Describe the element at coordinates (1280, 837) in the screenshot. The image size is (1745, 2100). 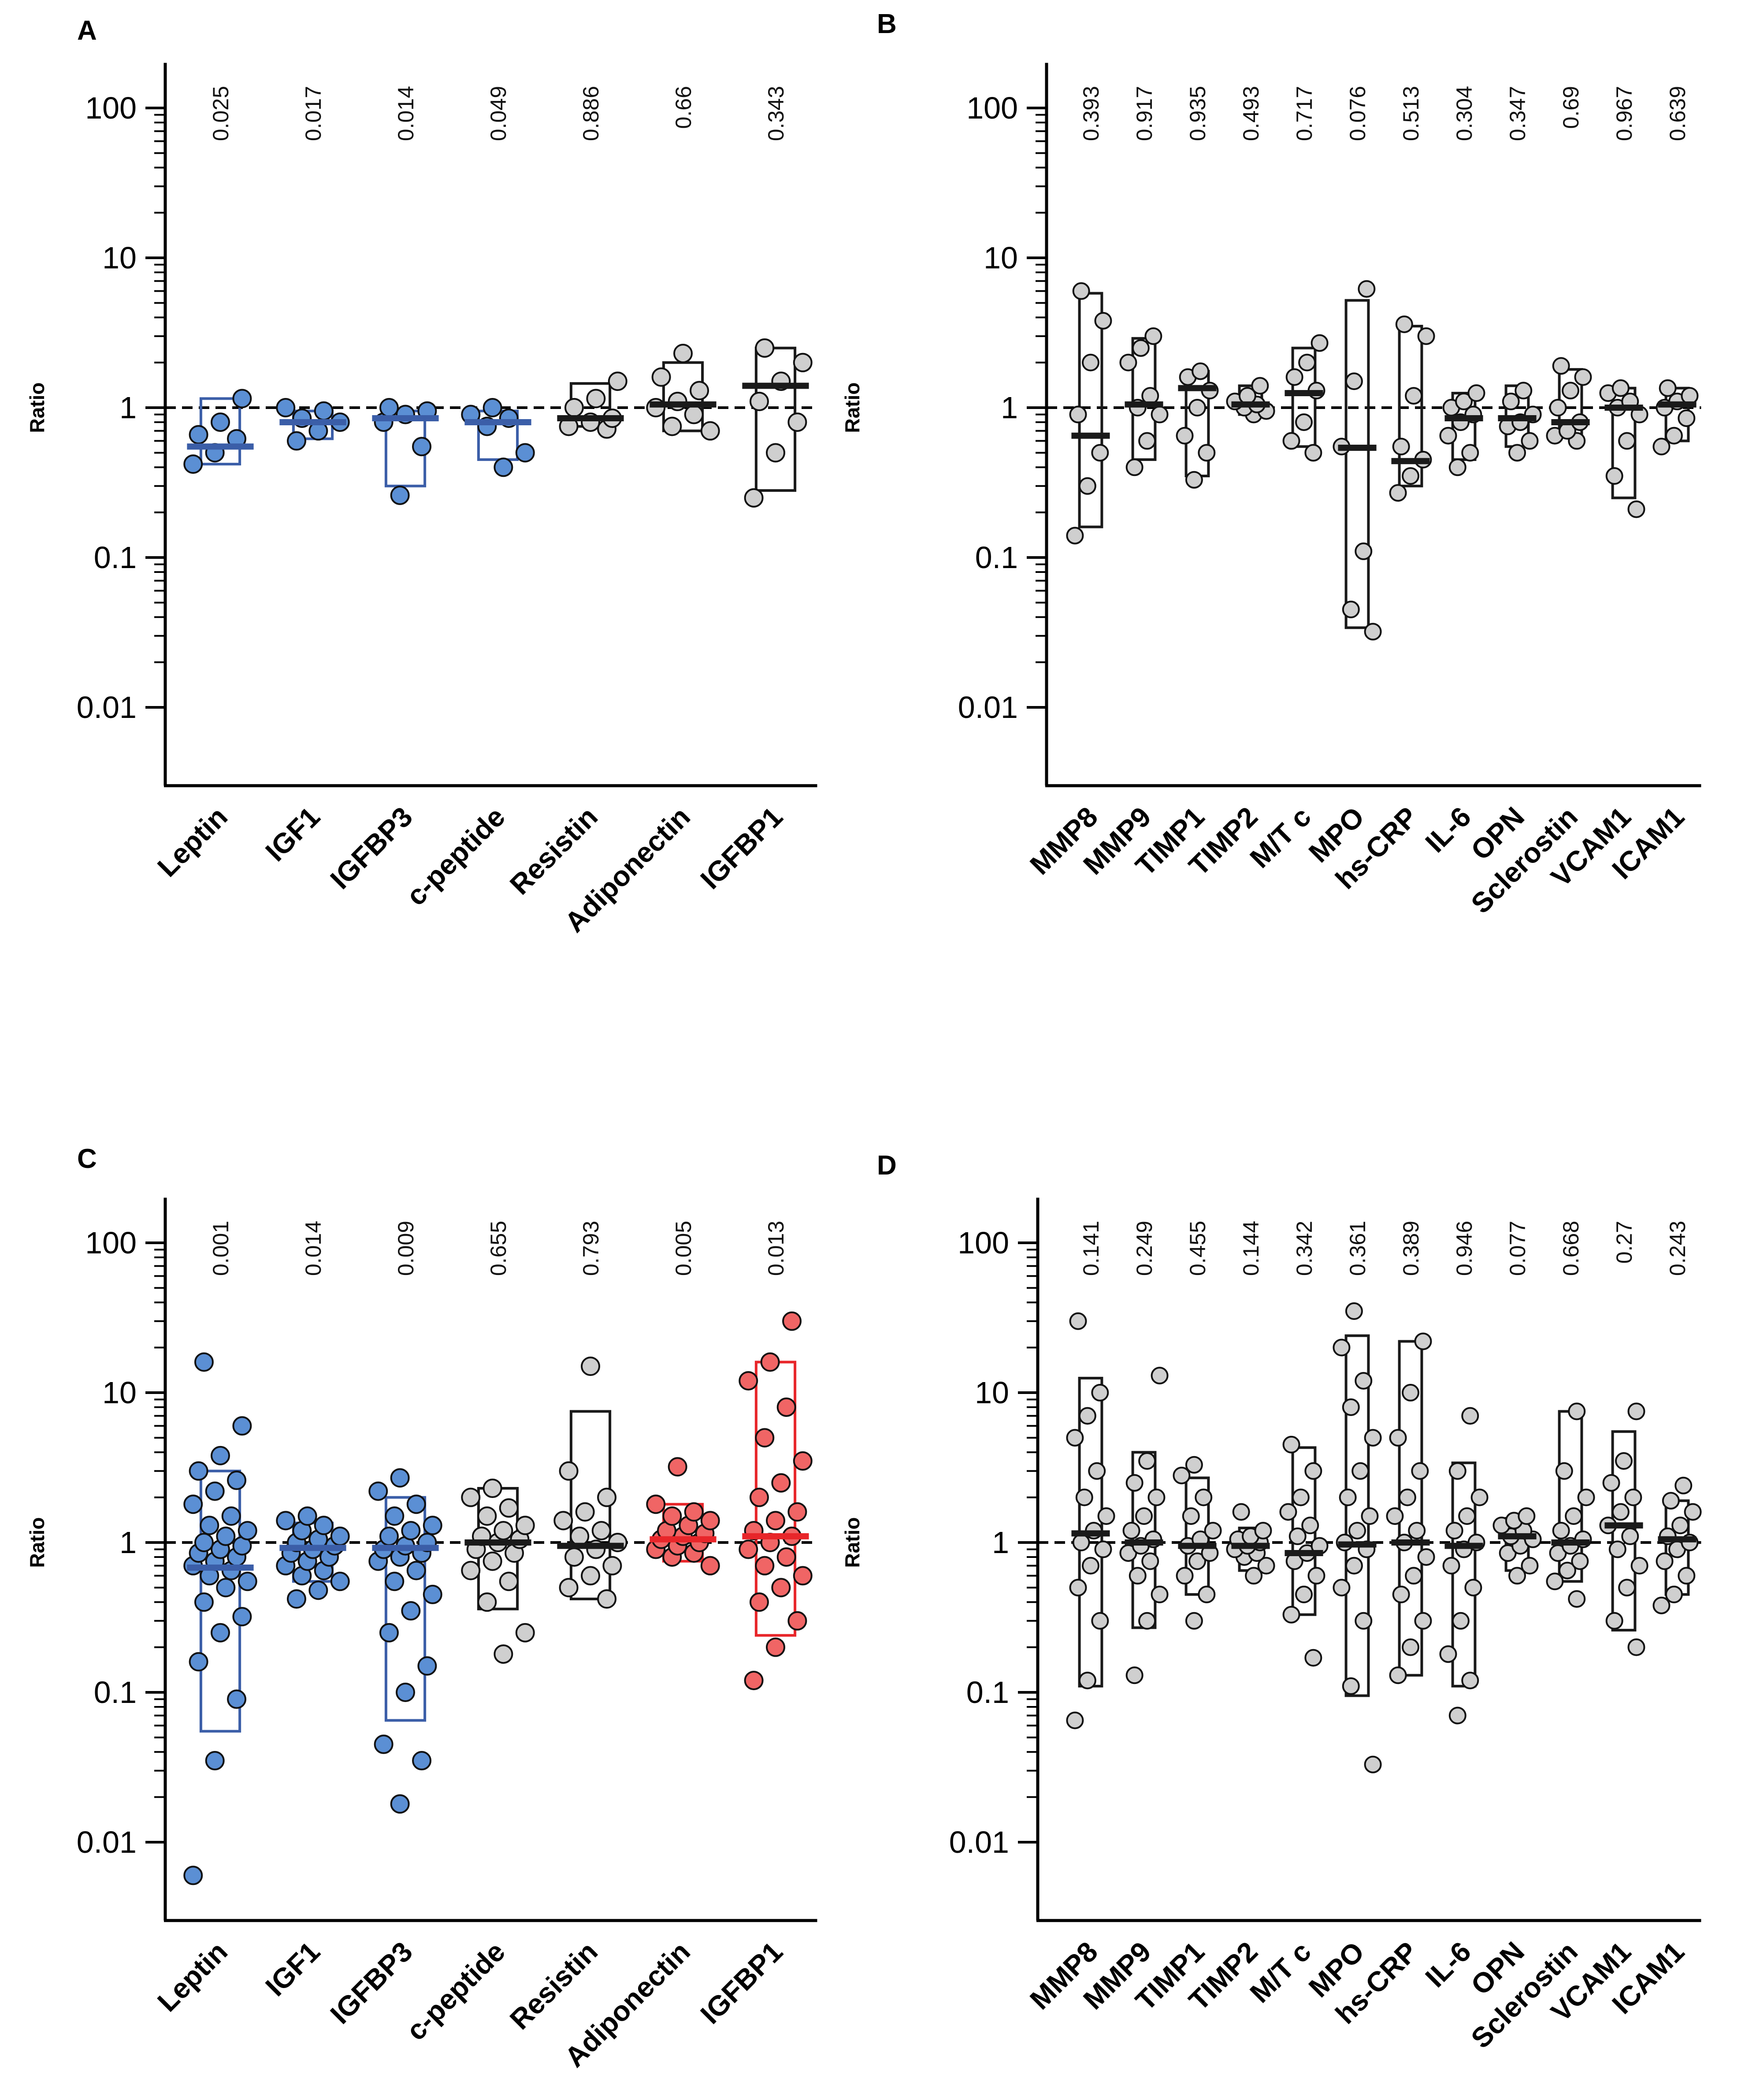
I see `category-label-m-t-c: M/T c` at that location.